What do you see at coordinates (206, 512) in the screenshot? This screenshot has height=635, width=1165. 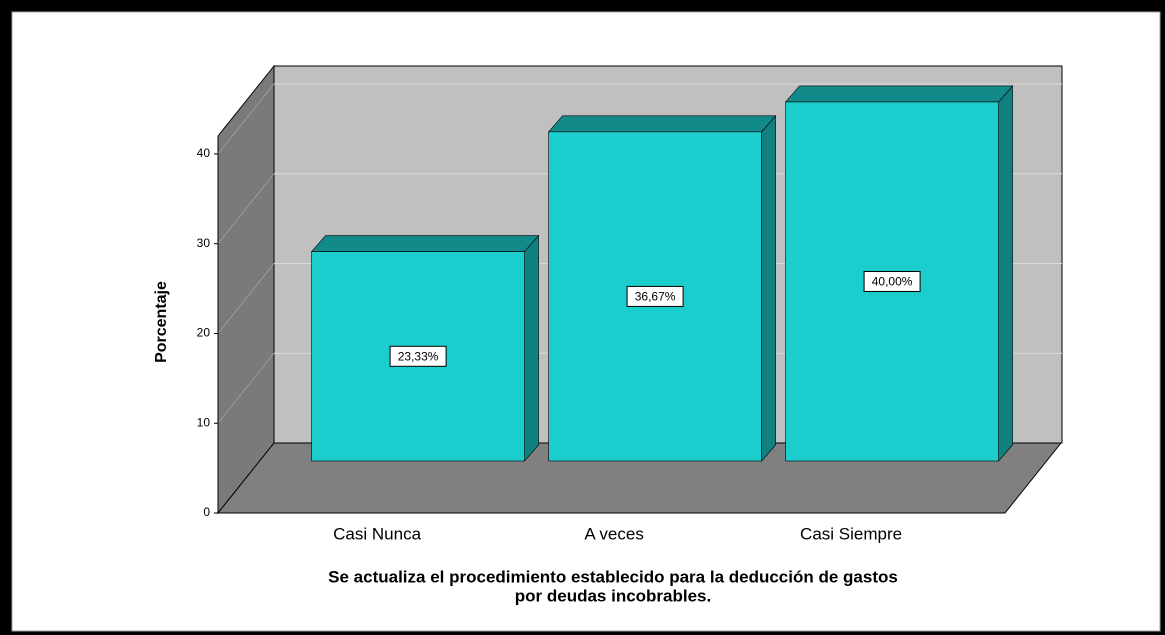 I see `y-tick-label: 0` at bounding box center [206, 512].